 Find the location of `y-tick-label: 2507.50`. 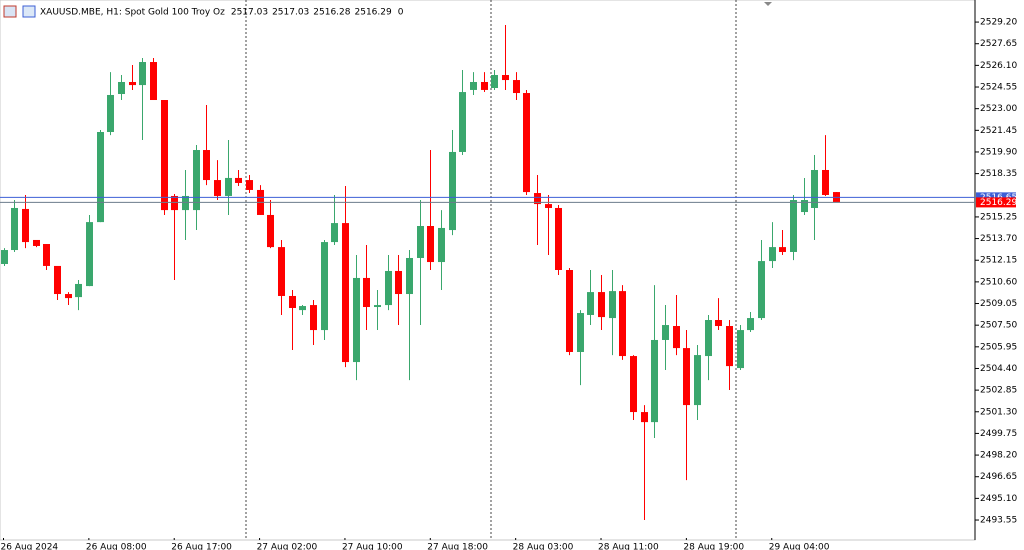

y-tick-label: 2507.50 is located at coordinates (998, 326).